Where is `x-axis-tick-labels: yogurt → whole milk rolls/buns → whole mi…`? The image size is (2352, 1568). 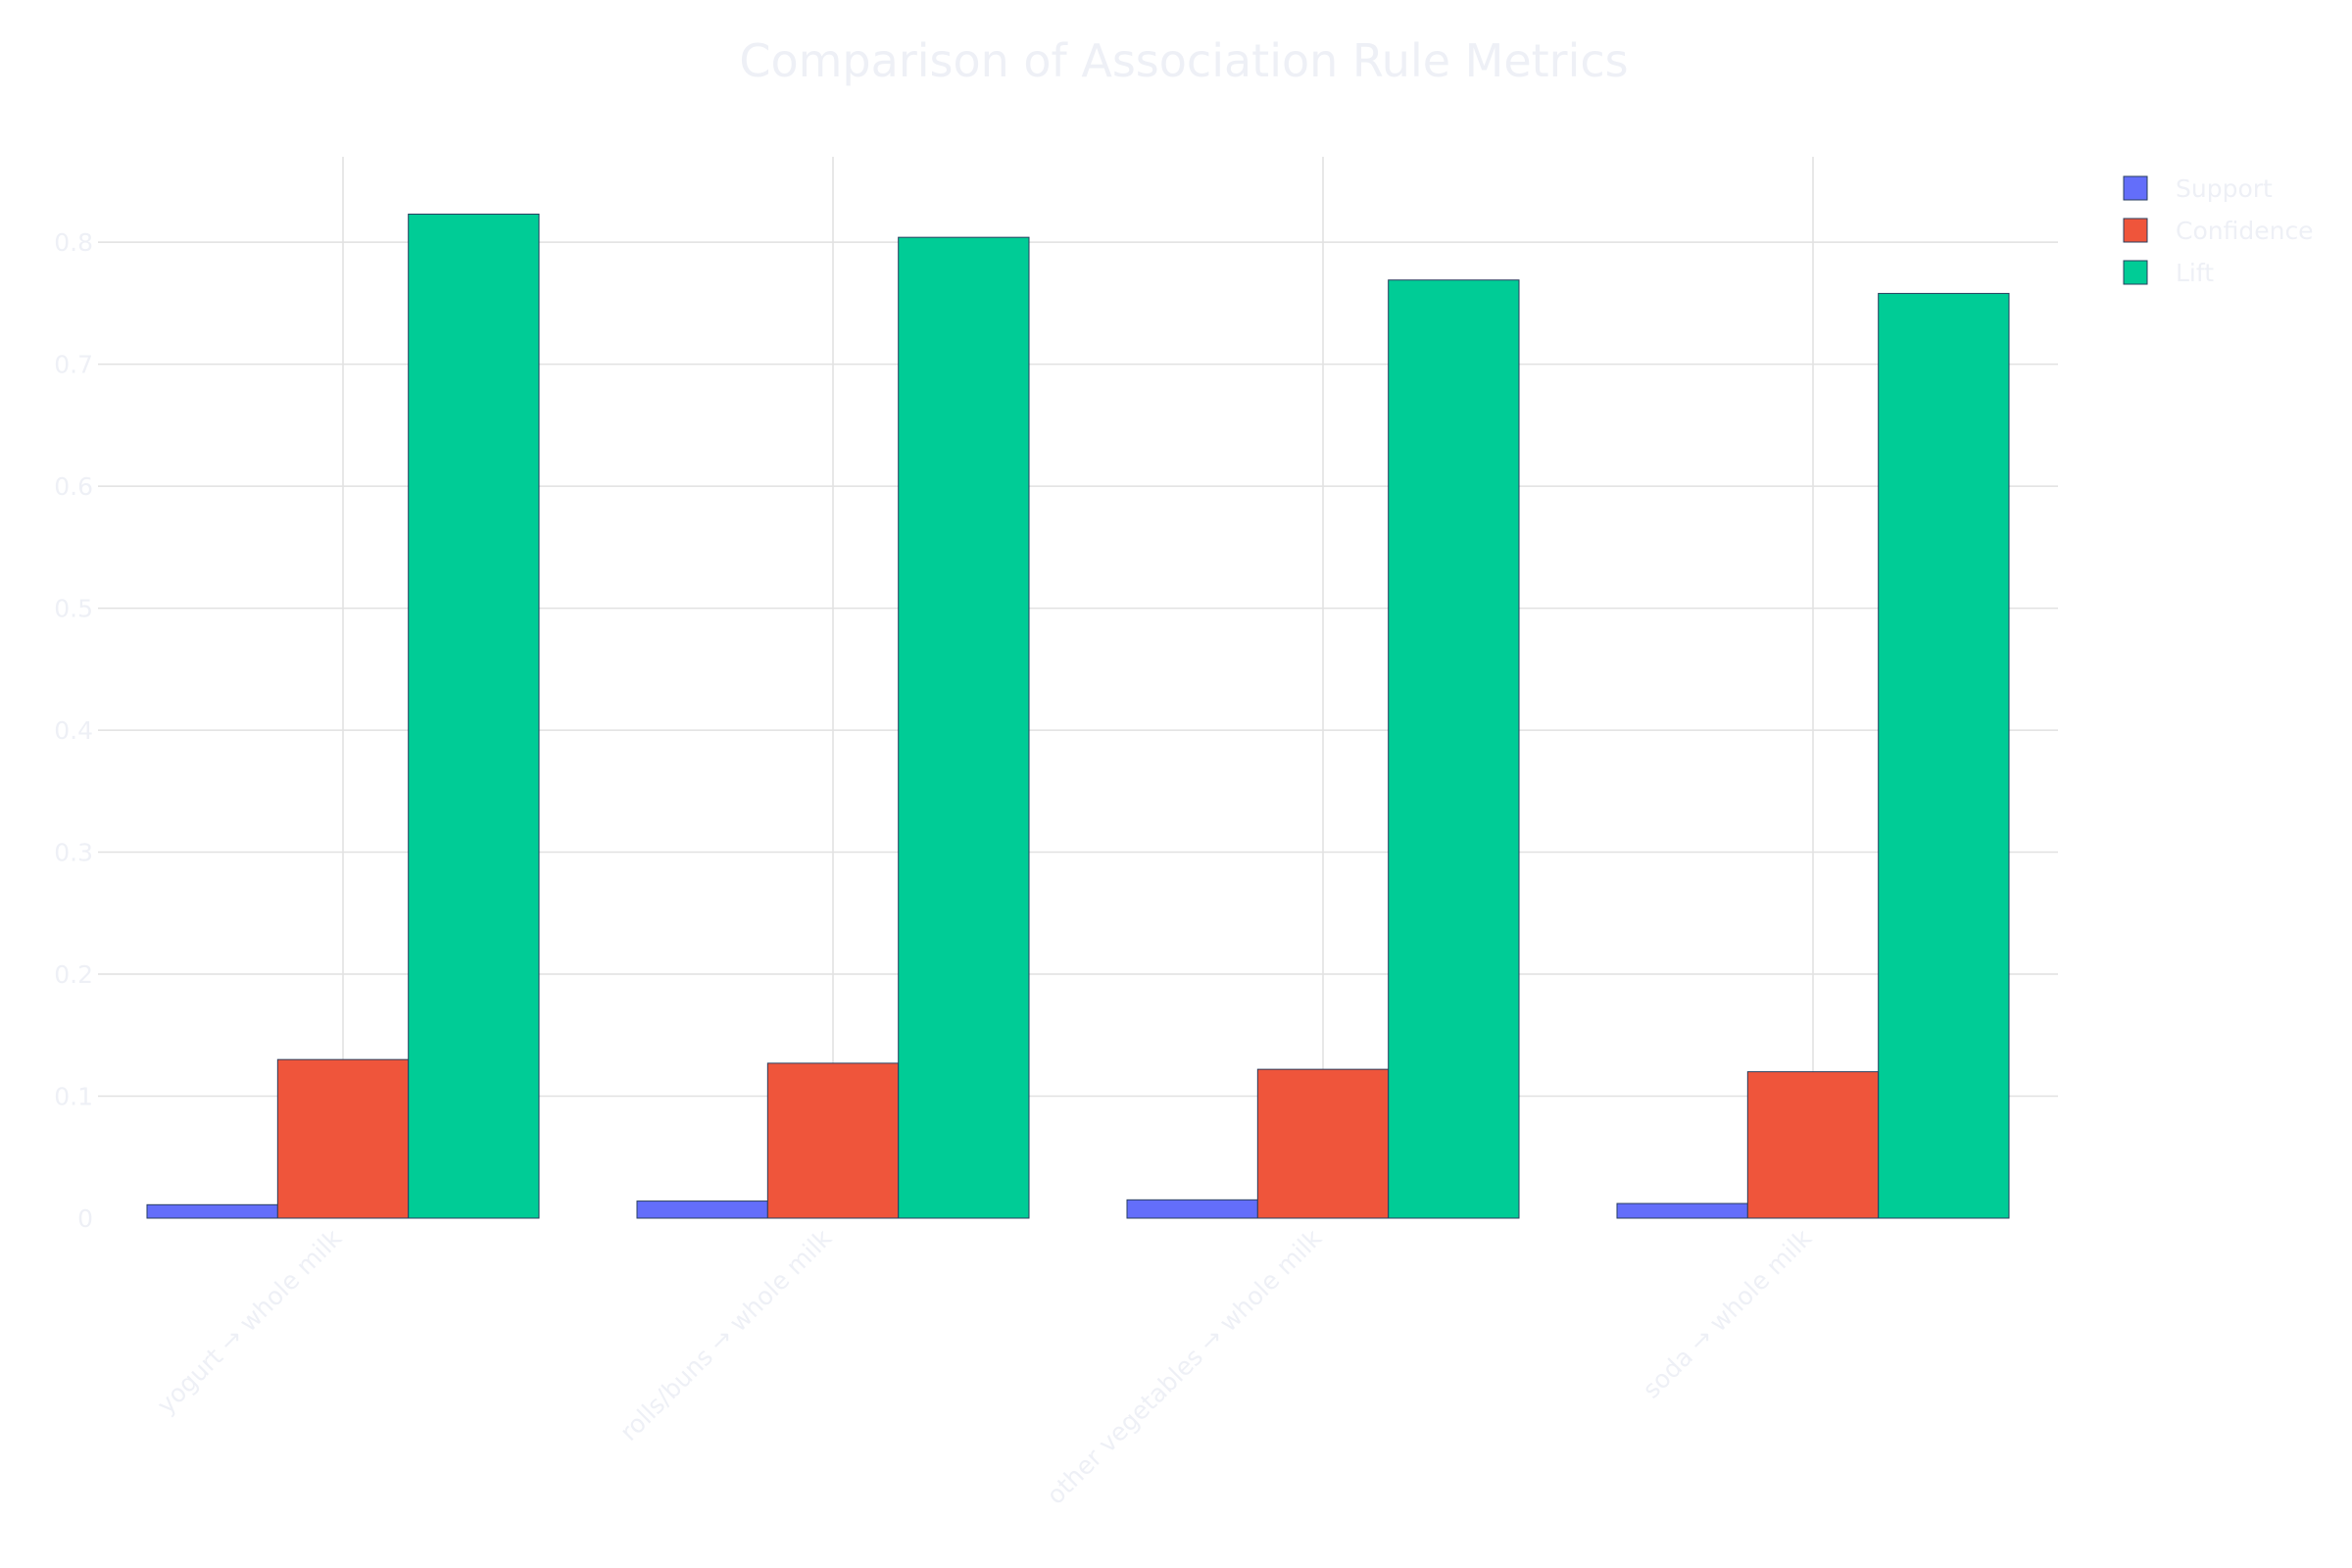
x-axis-tick-labels: yogurt → whole milk rolls/buns → whole mi… is located at coordinates (985, 1366).